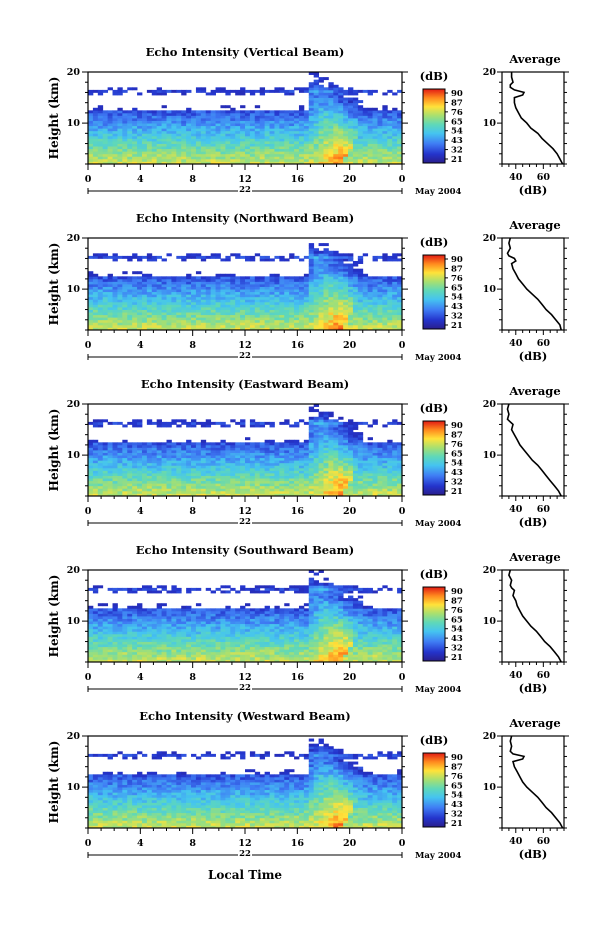  What do you see at coordinates (457, 317) in the screenshot?
I see `colorbar-tick-label: 32` at bounding box center [457, 317].